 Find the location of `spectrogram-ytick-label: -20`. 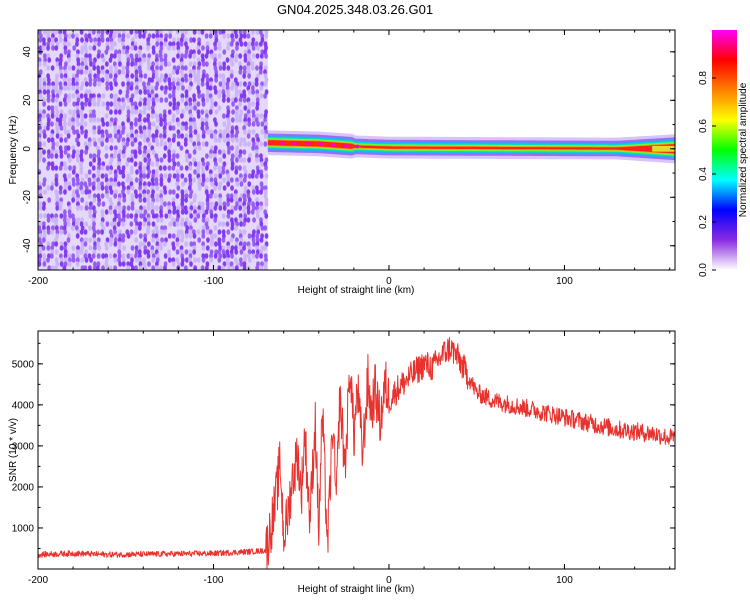

spectrogram-ytick-label: -20 is located at coordinates (27, 197).